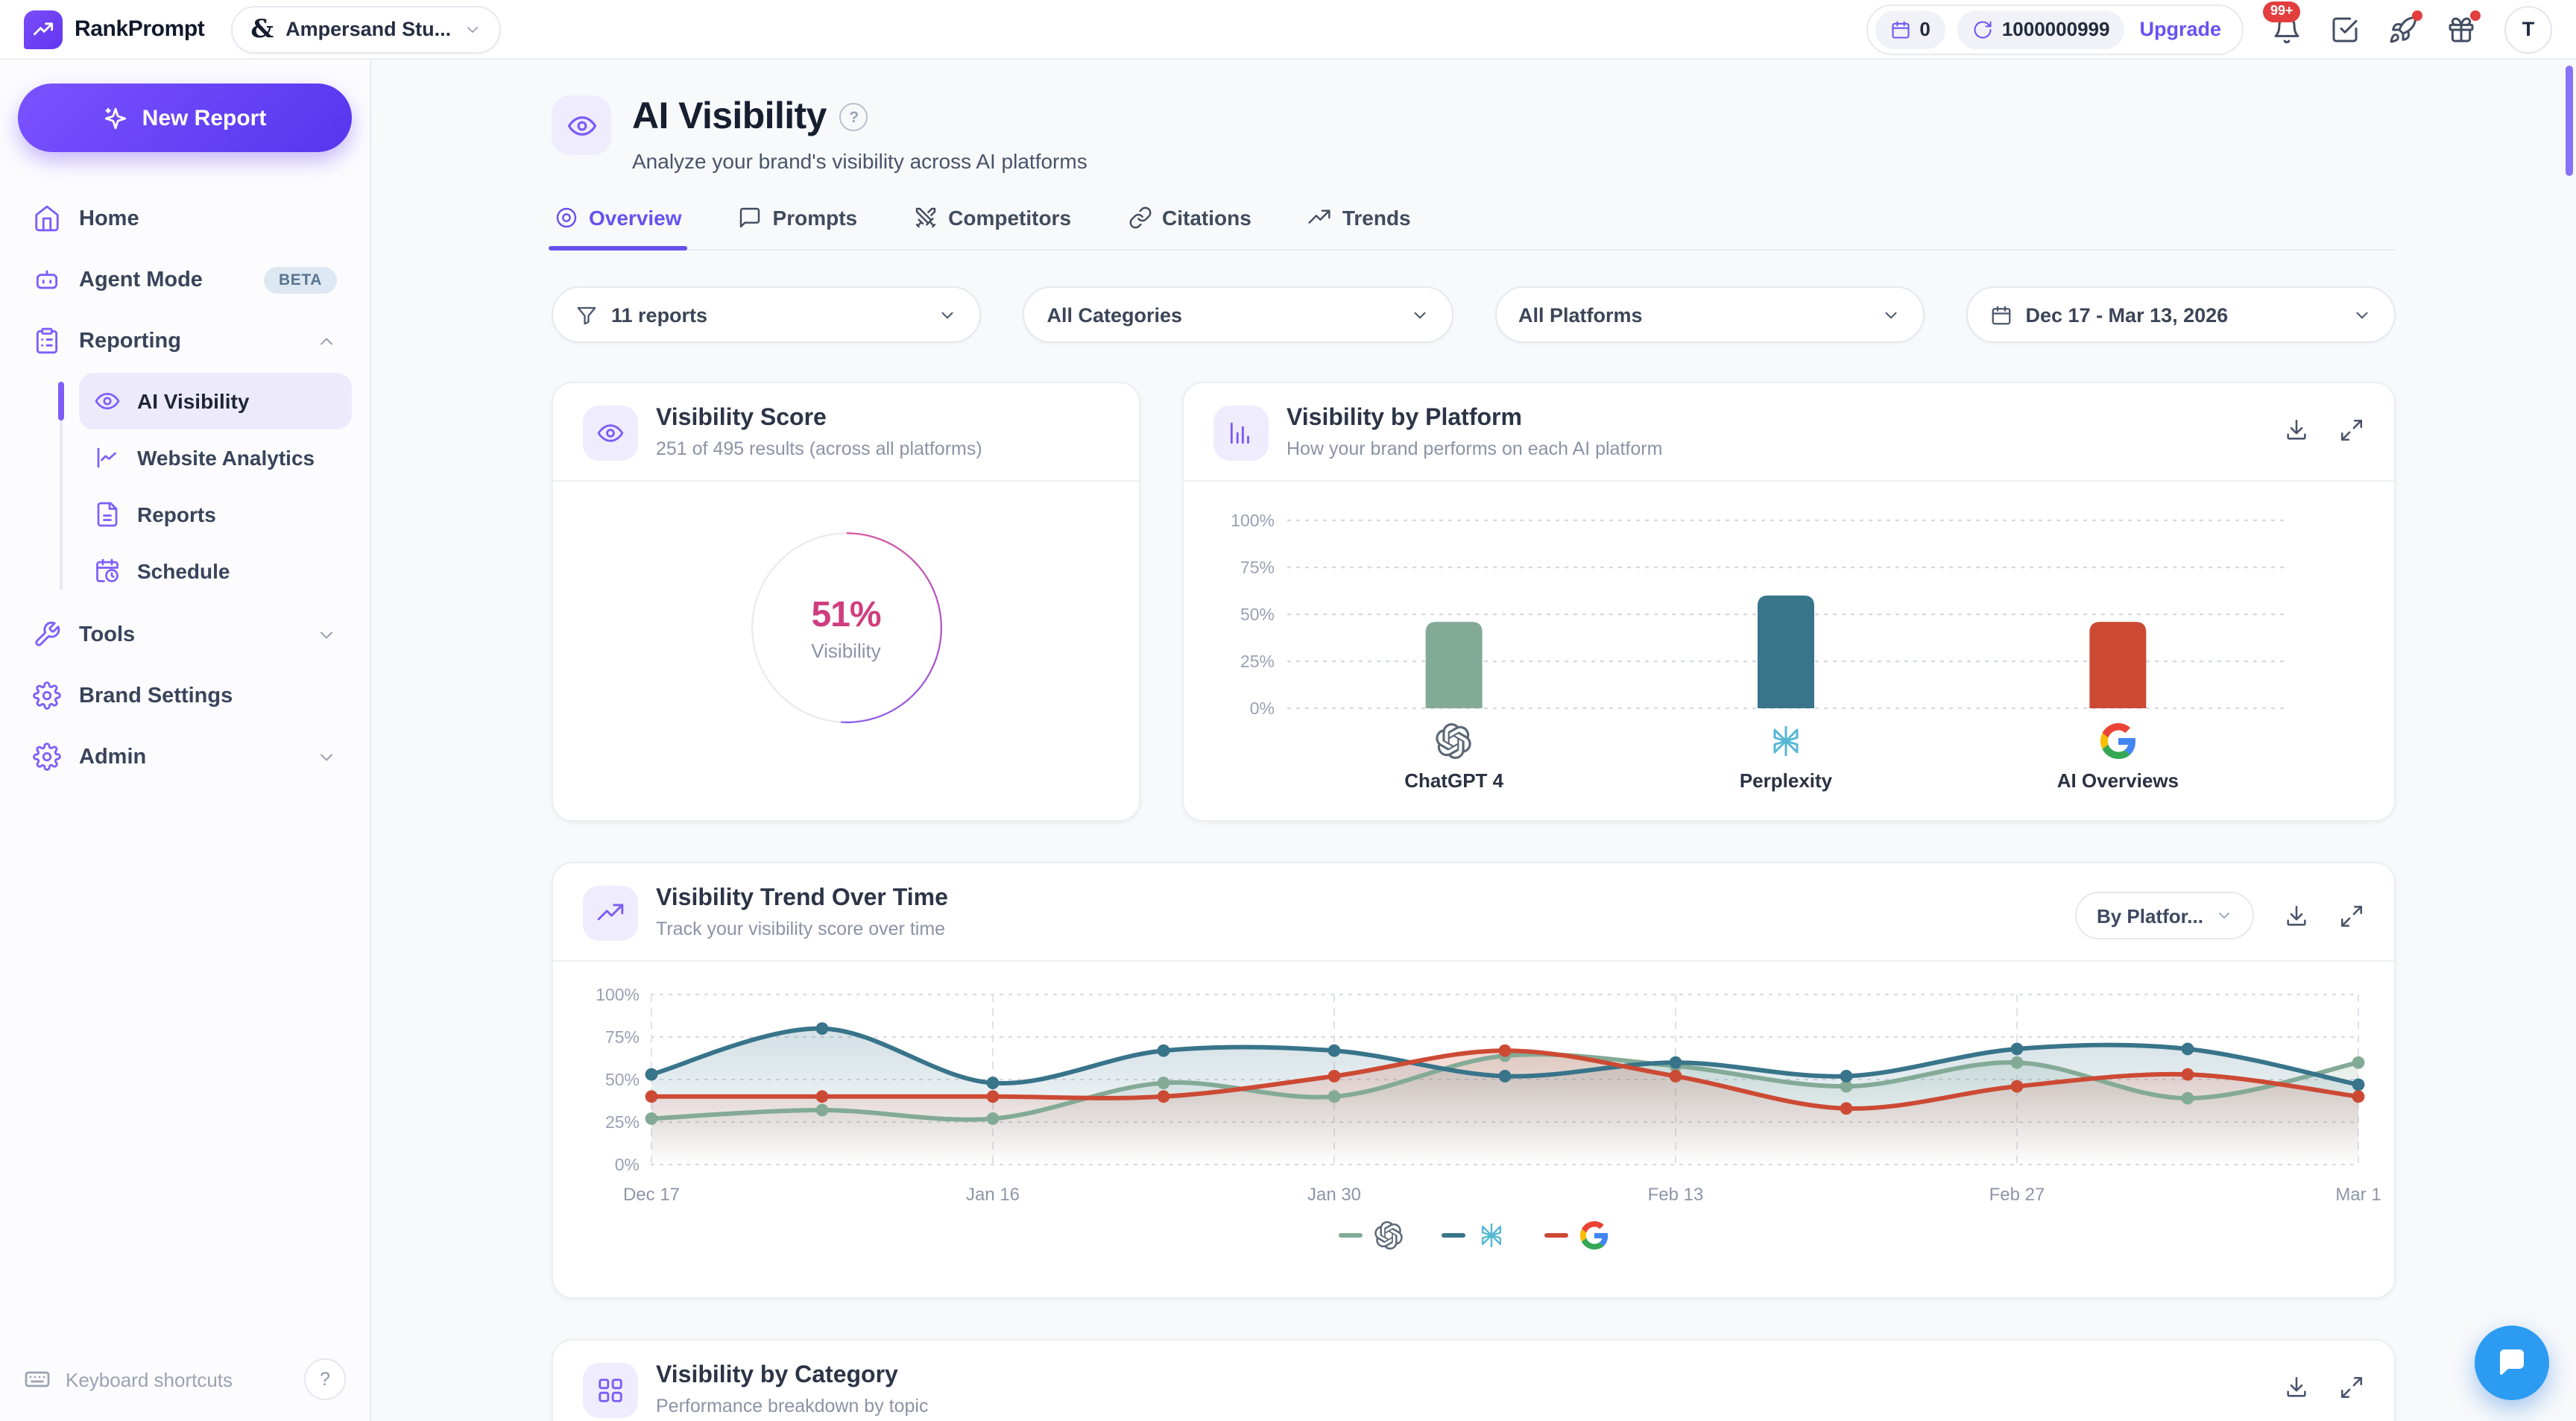  Describe the element at coordinates (130, 341) in the screenshot. I see `sidebar-item-label: Reporting` at that location.